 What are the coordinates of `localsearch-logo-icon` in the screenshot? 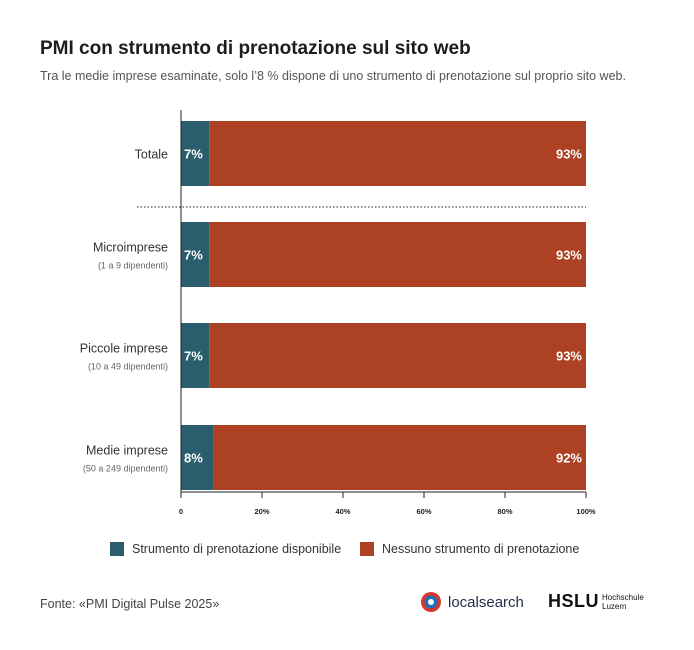 It's located at (431, 602).